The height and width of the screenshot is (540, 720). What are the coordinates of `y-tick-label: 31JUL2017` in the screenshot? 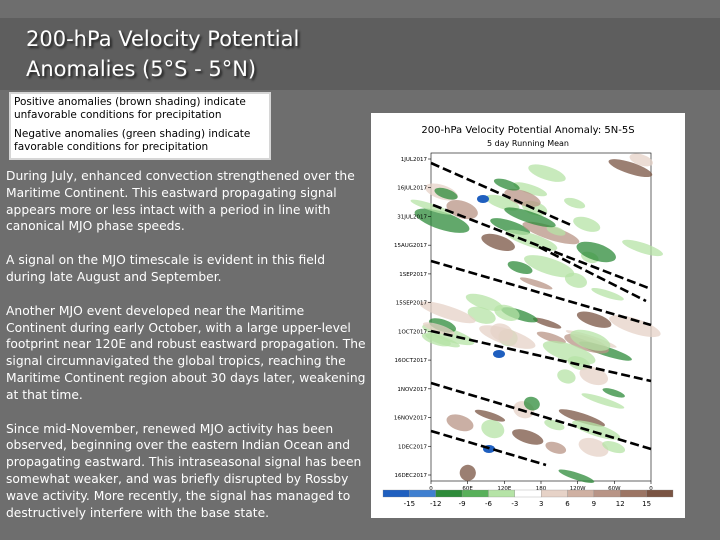 It's located at (412, 217).